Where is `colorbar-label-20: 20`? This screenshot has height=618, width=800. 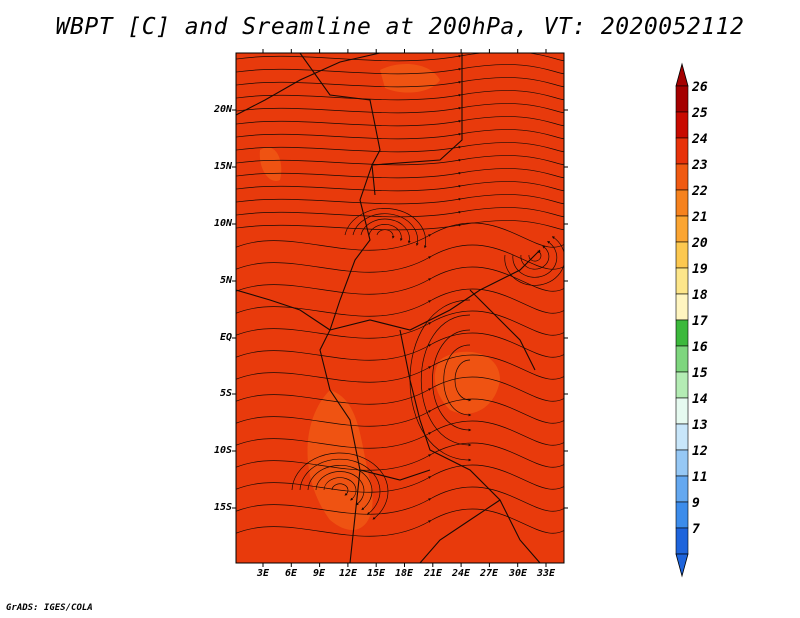
colorbar-label-20: 20 is located at coordinates (700, 243).